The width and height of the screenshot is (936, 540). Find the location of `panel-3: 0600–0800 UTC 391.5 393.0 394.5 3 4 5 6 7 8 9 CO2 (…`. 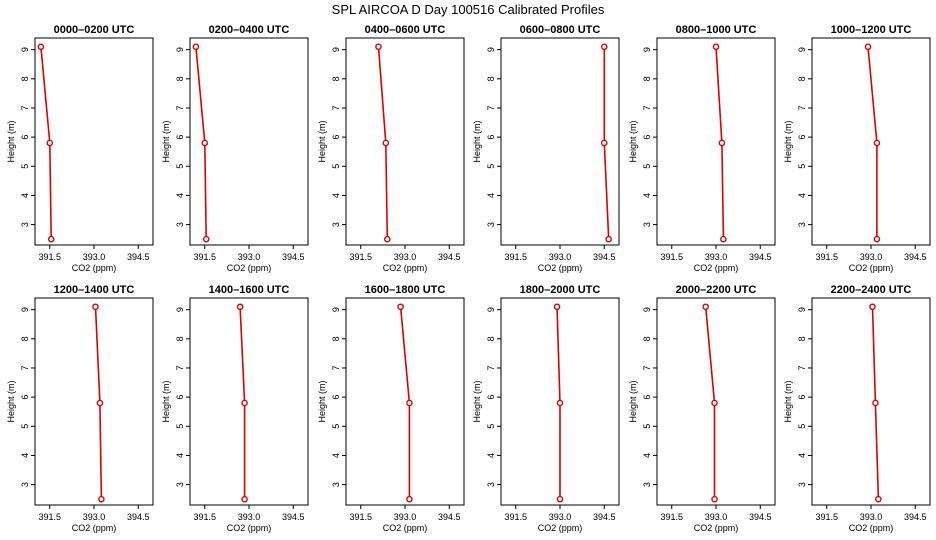

panel-3: 0600–0800 UTC 391.5 393.0 394.5 3 4 5 6 7 8 9 CO2 (… is located at coordinates (546, 148).